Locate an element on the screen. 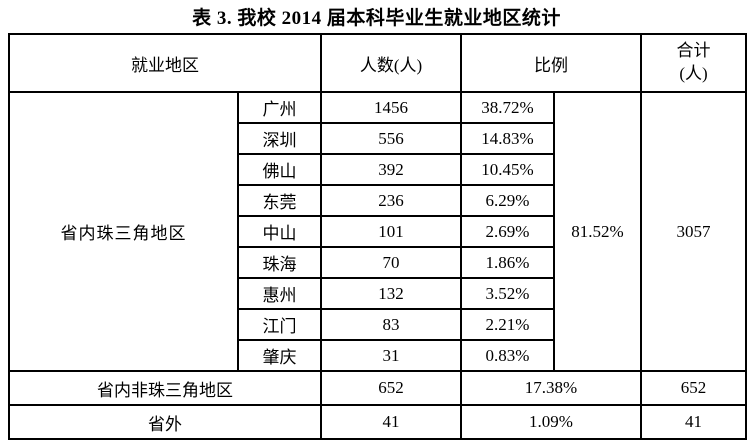 The image size is (753, 446). header-total-line1: 合计 is located at coordinates (693, 51).